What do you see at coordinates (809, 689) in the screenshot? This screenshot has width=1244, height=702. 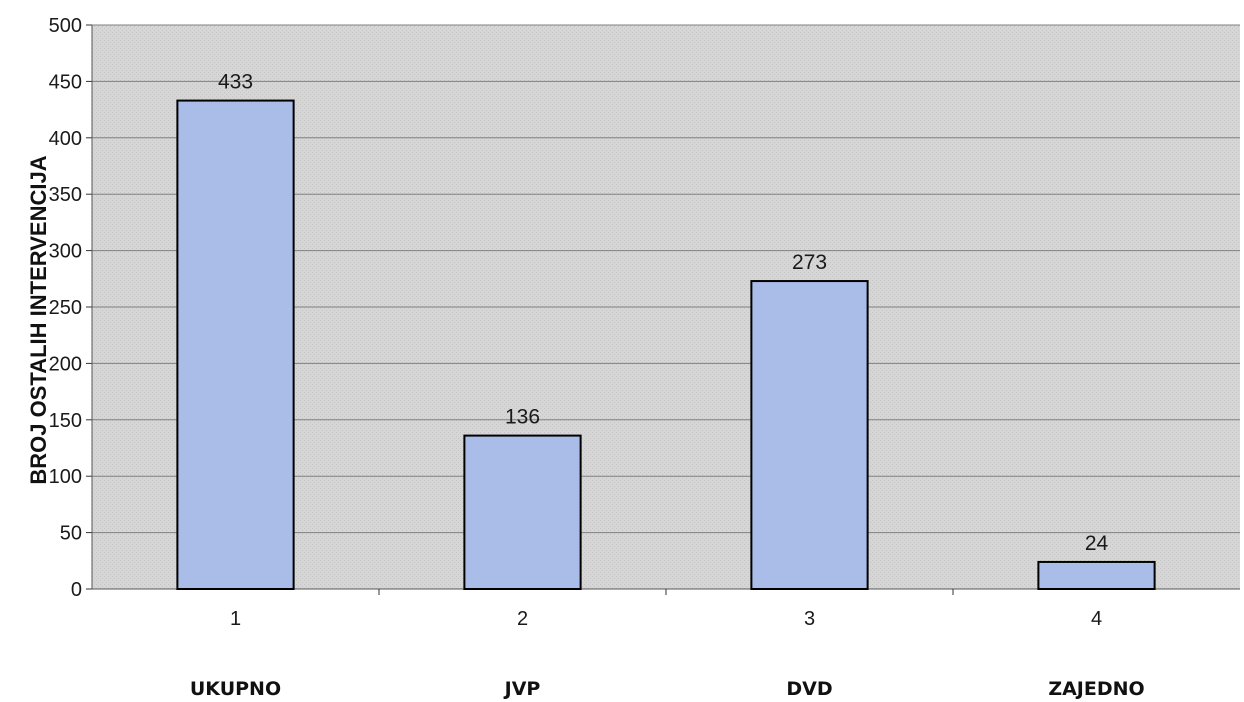 I see `category-name-dvd: DVD` at bounding box center [809, 689].